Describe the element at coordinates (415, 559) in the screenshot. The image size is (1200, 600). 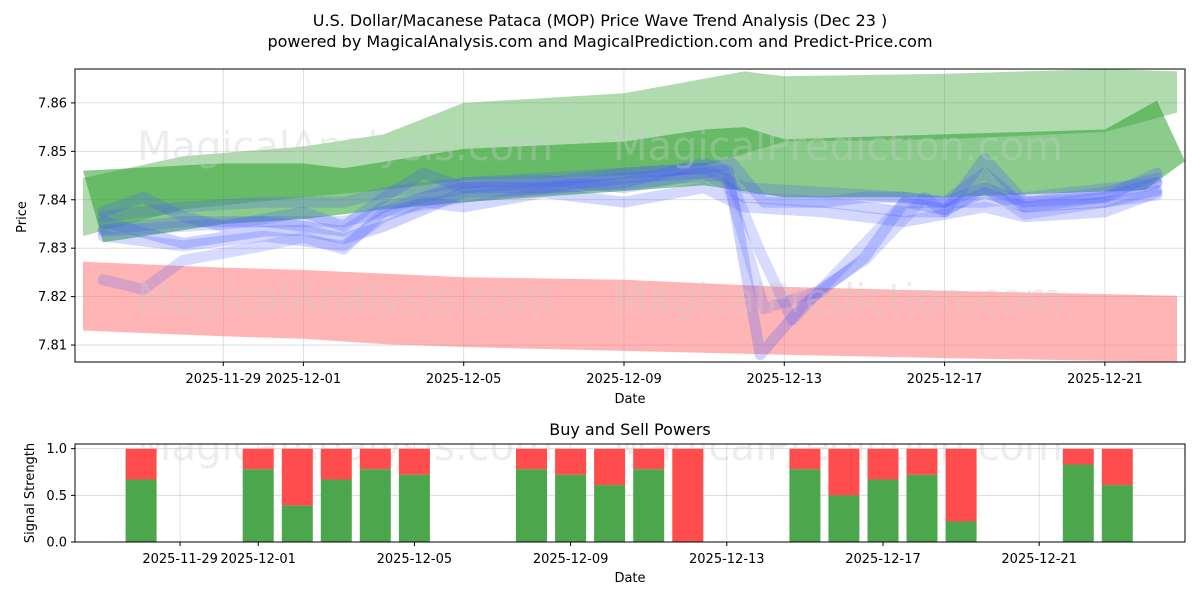
I see `signal-x-tick-label: 2025-12-05` at that location.